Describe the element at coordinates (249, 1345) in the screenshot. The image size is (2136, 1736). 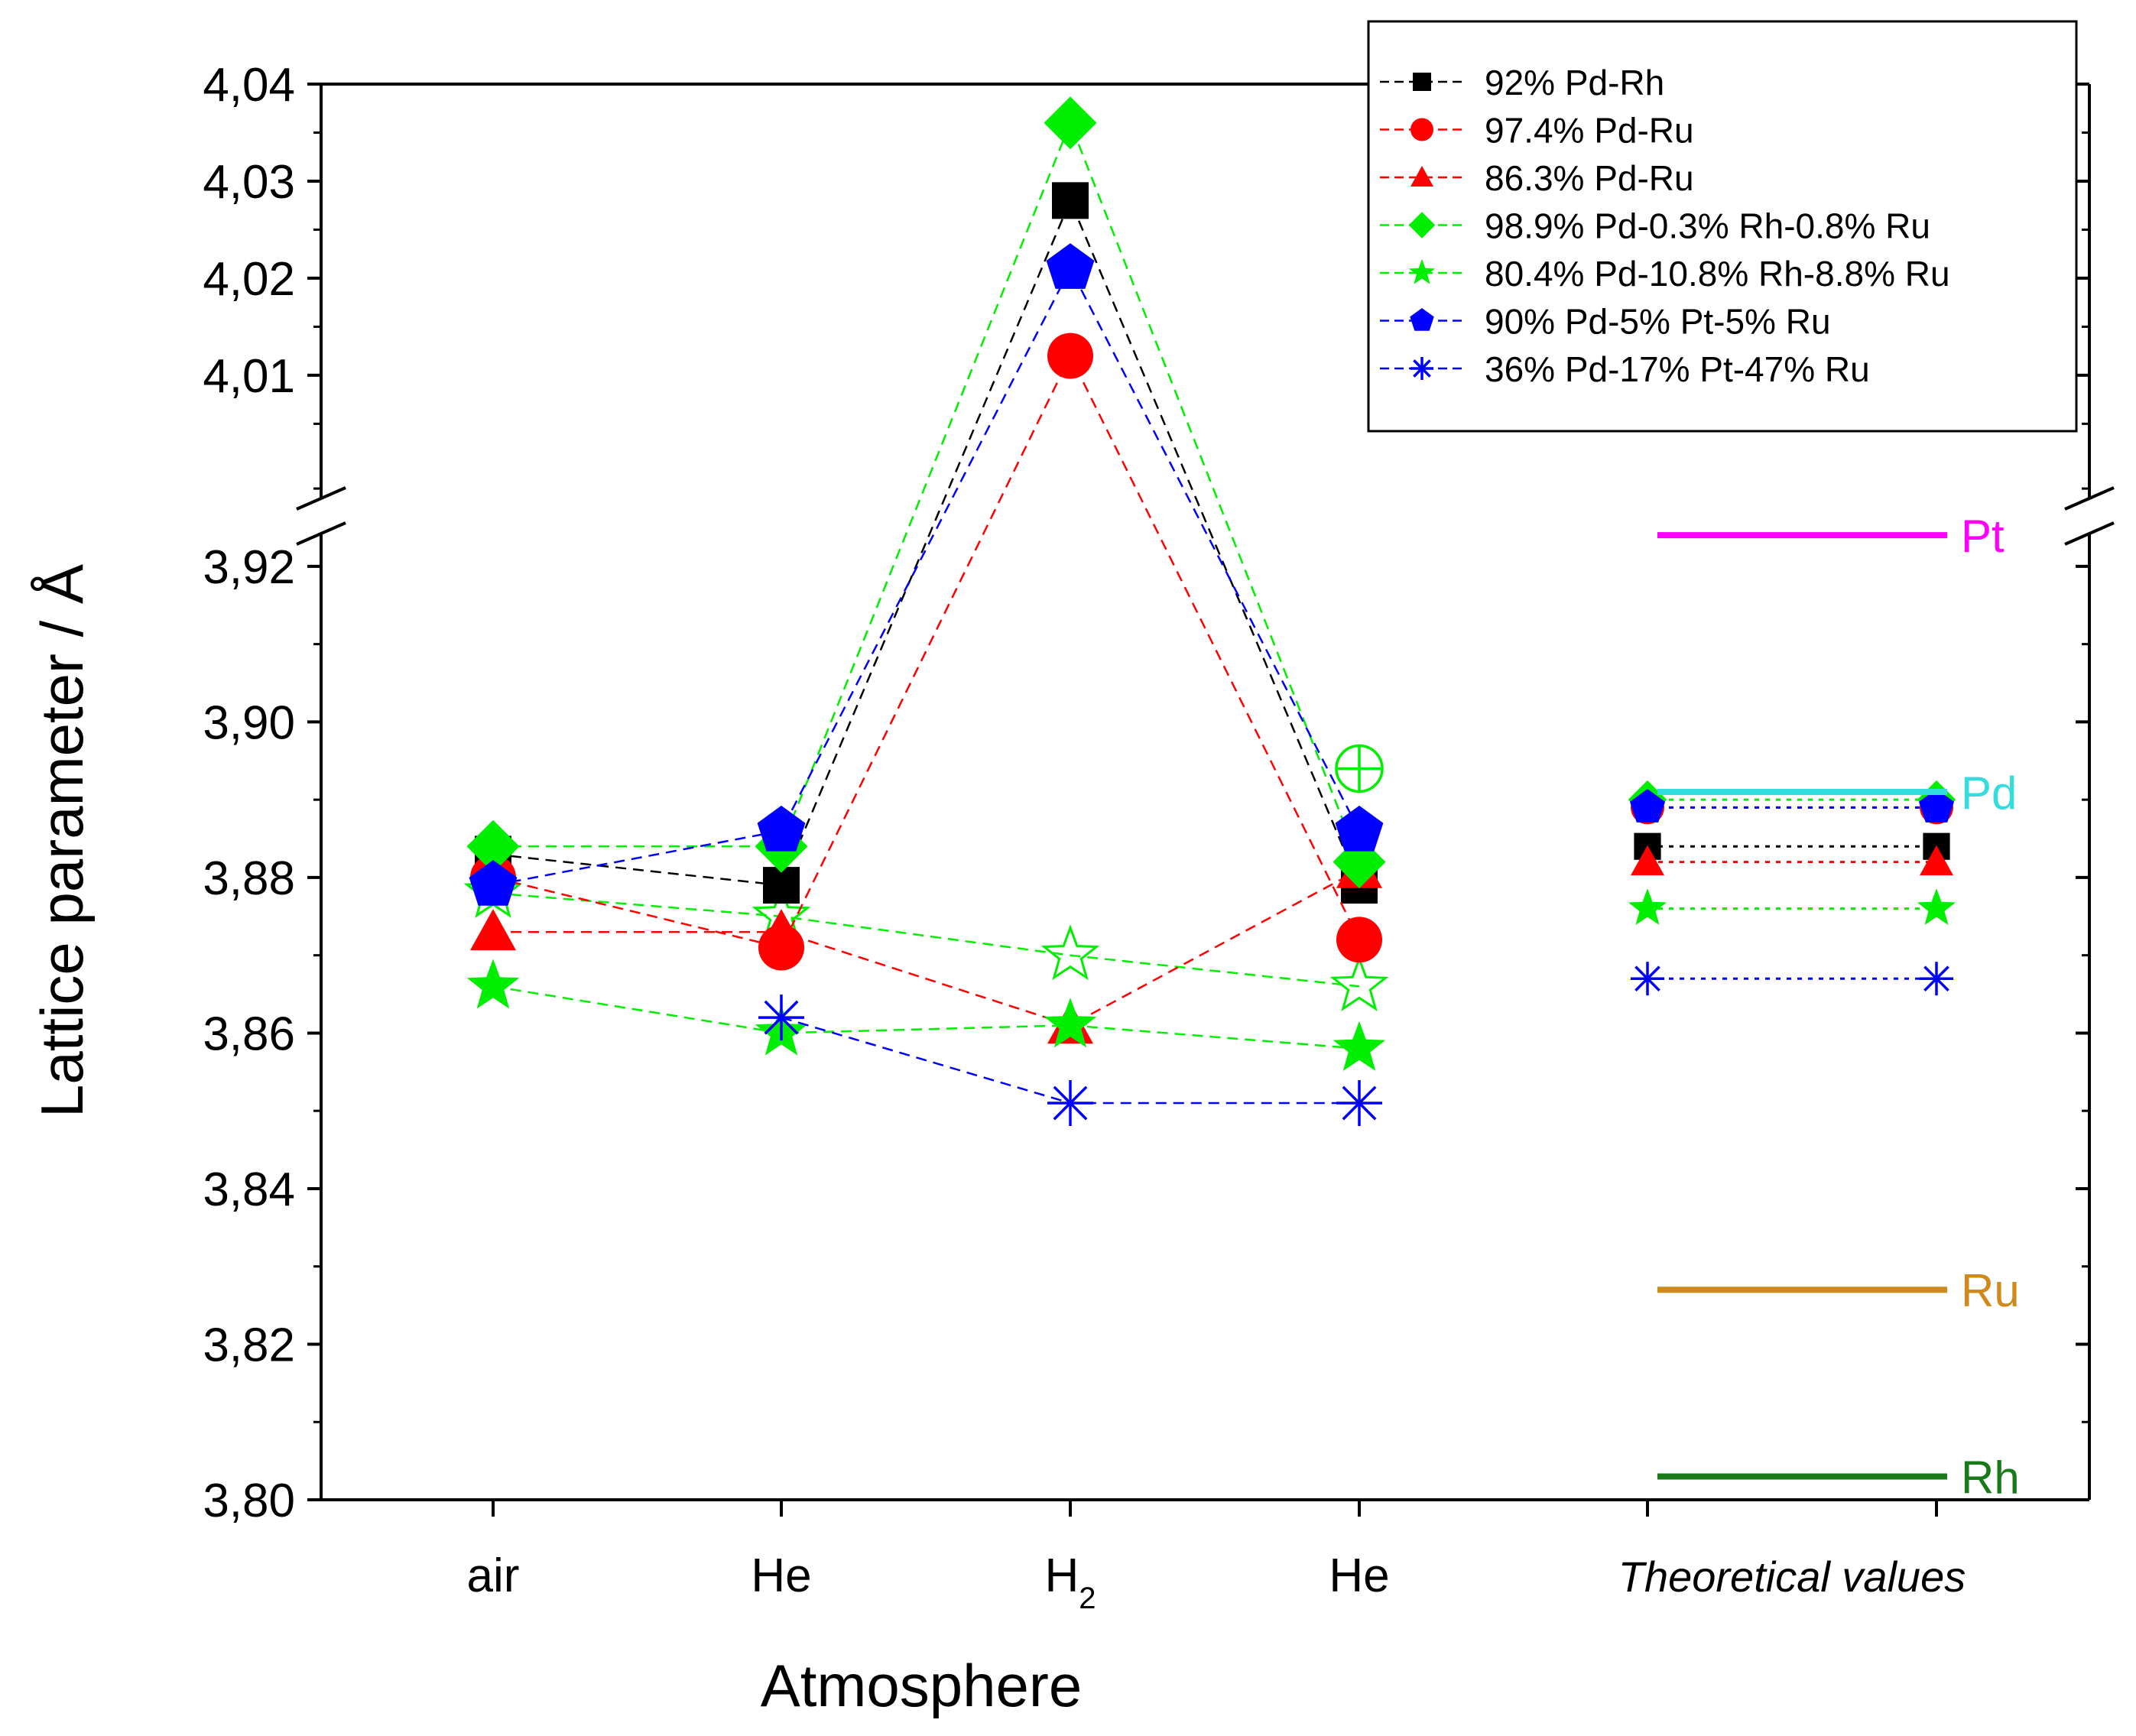
I see `y-tick-label-lower-1: 3,82` at that location.